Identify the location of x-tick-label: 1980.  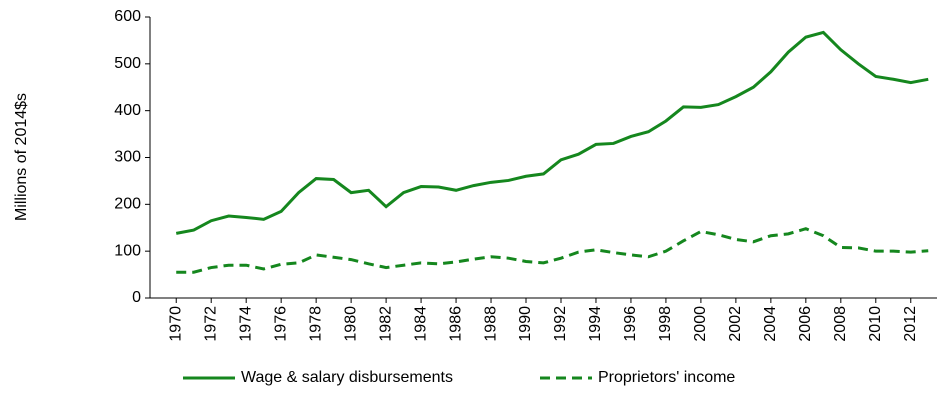
(350, 324).